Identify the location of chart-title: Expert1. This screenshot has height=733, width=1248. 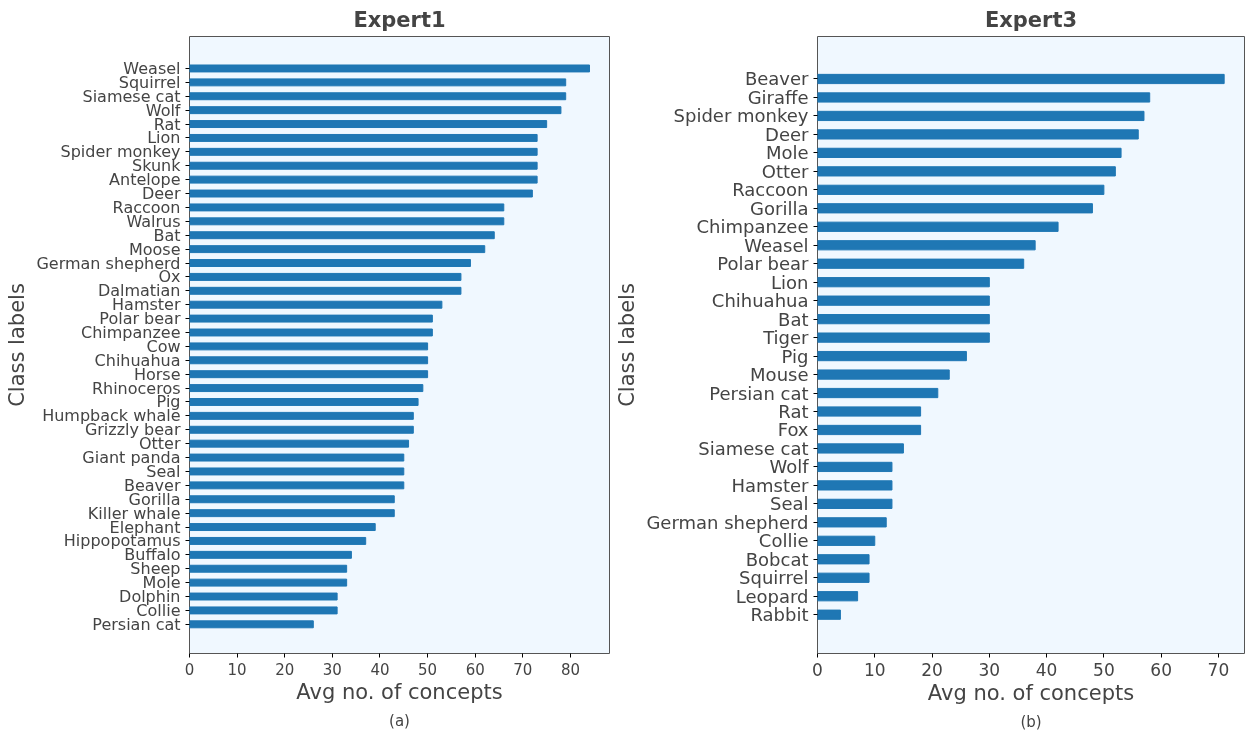
(399, 19).